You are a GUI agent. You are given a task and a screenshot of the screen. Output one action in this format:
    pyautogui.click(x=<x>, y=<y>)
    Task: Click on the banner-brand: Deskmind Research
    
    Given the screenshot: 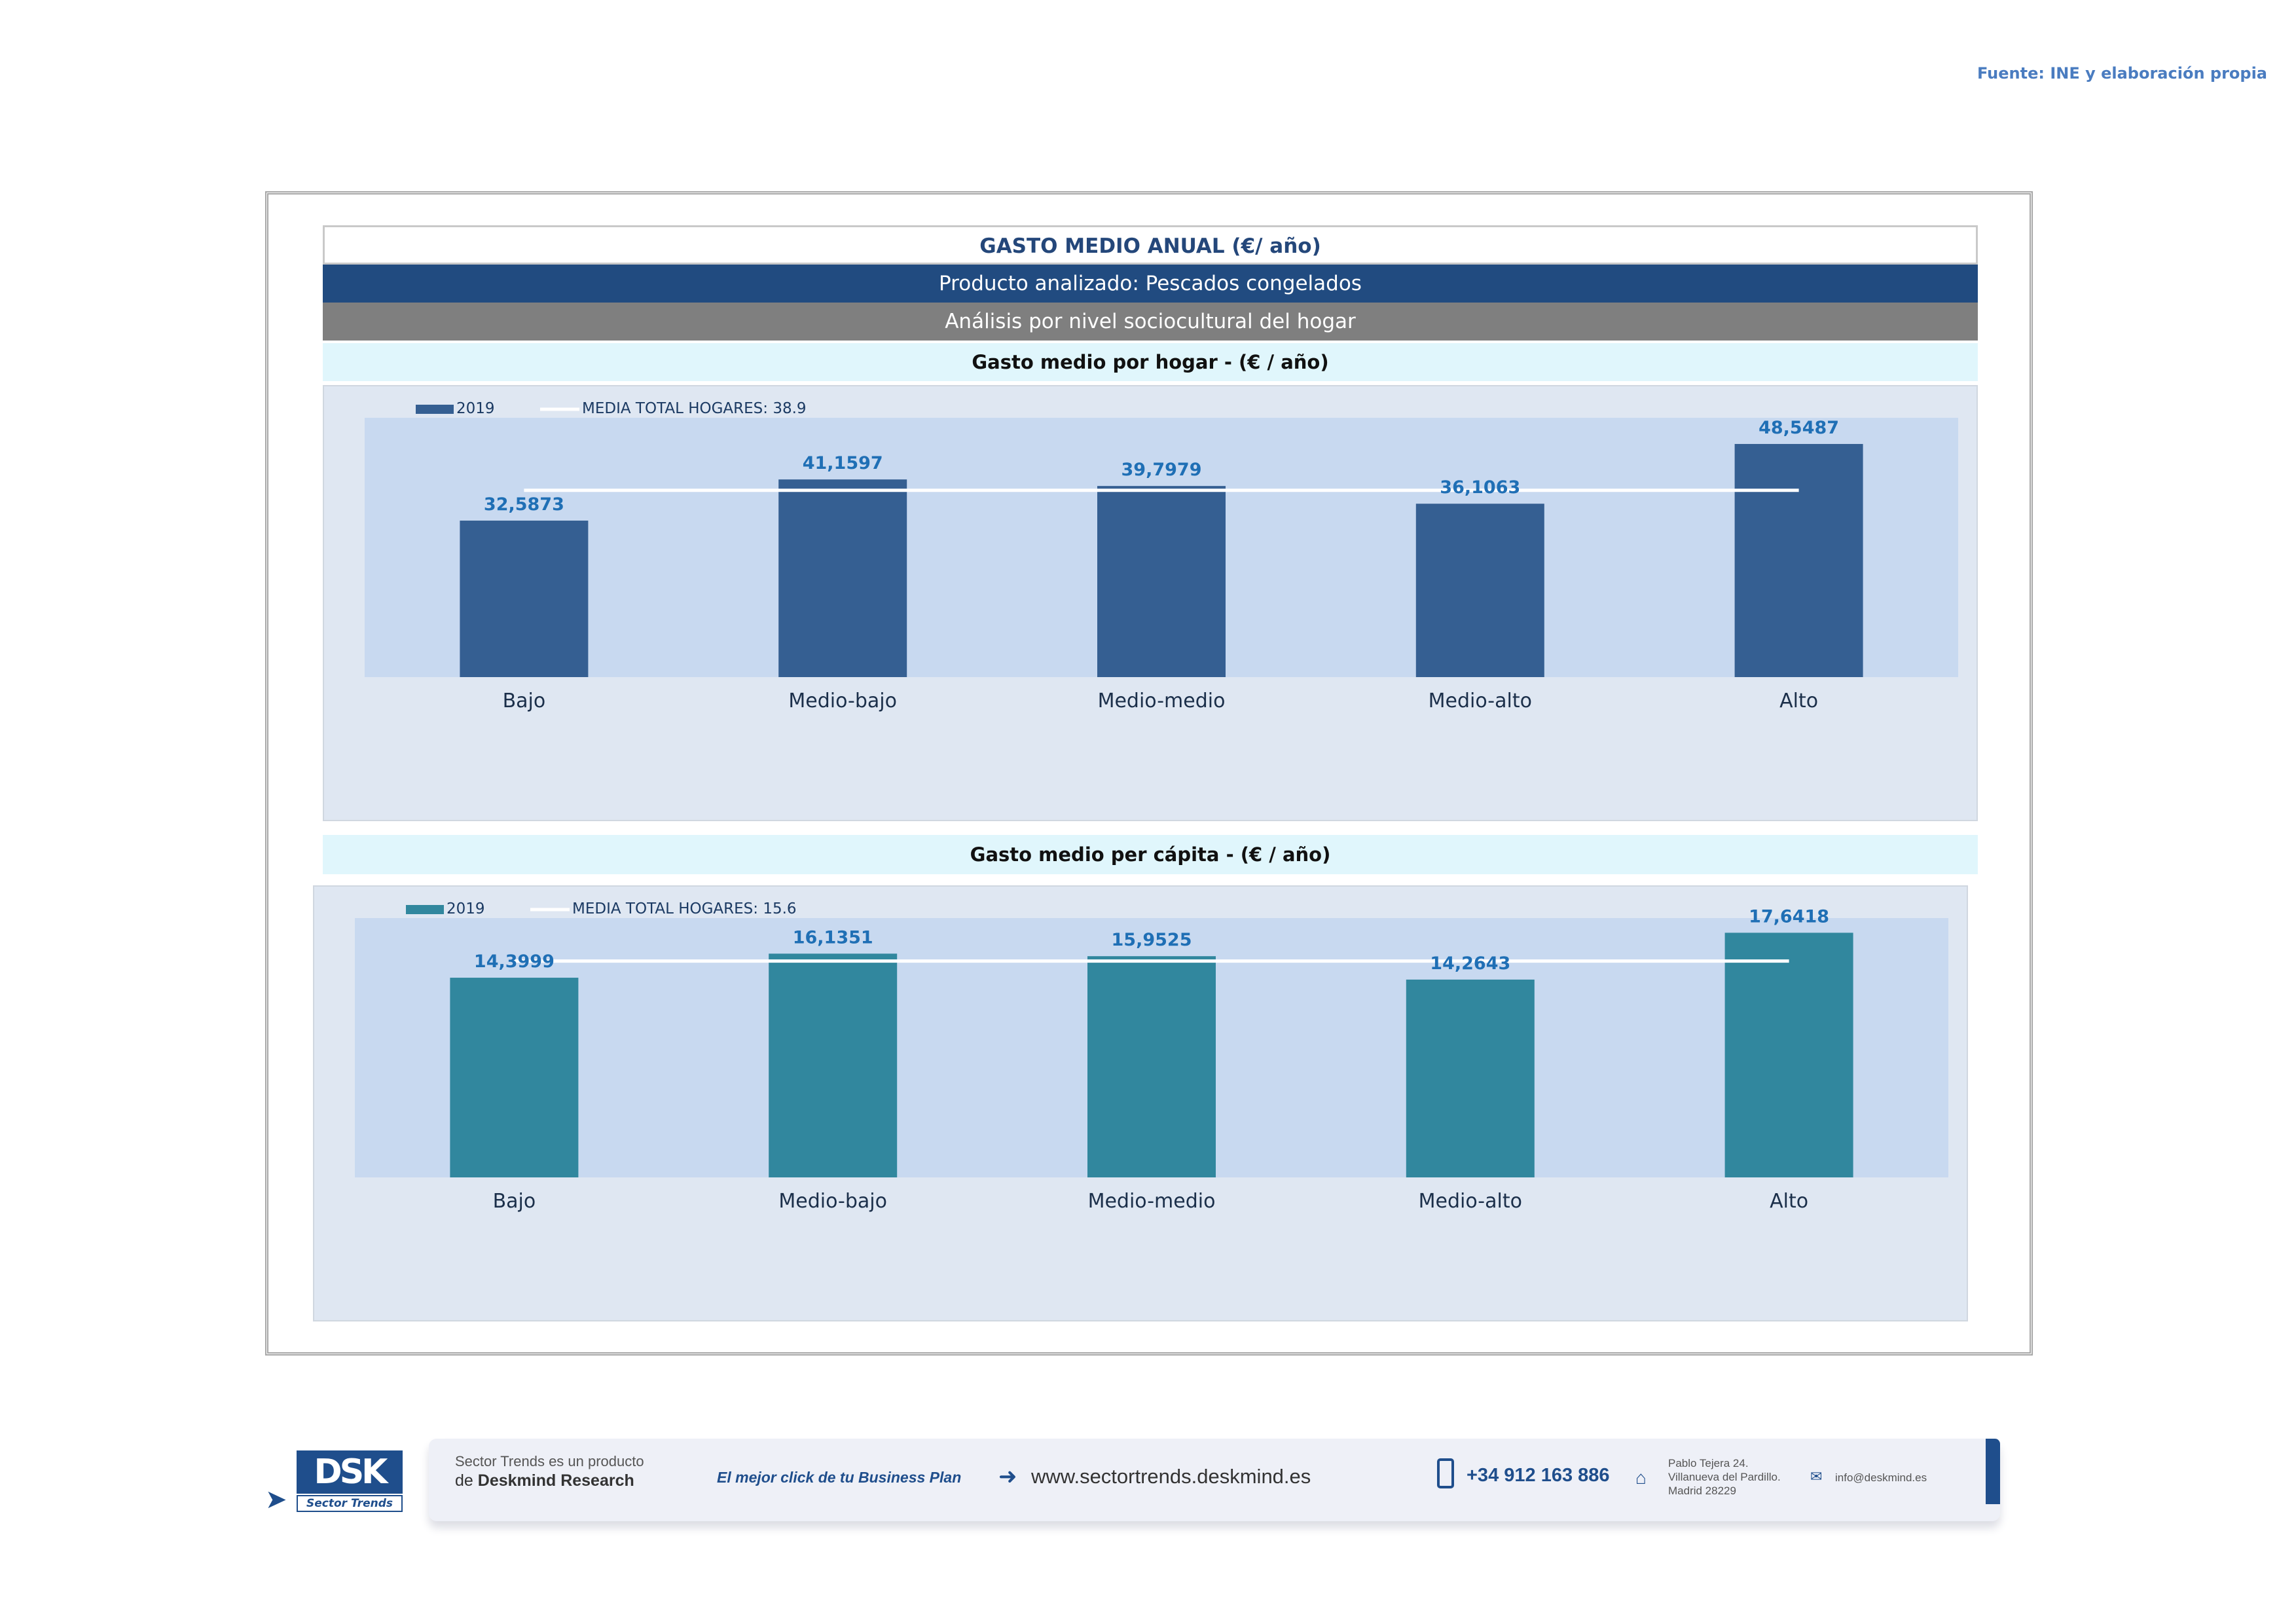 What is the action you would take?
    pyautogui.click(x=555, y=1480)
    